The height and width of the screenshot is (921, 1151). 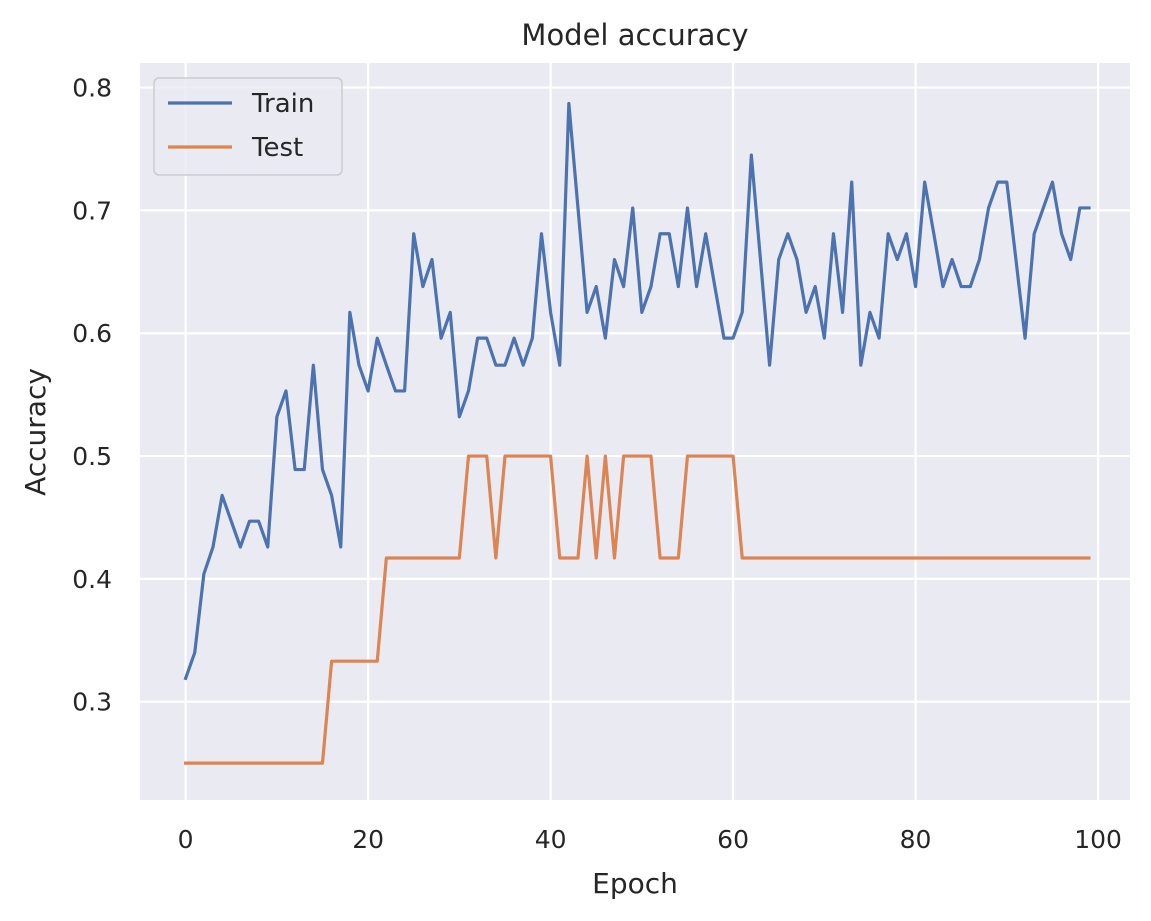 I want to click on x-tick-label: 60, so click(x=733, y=839).